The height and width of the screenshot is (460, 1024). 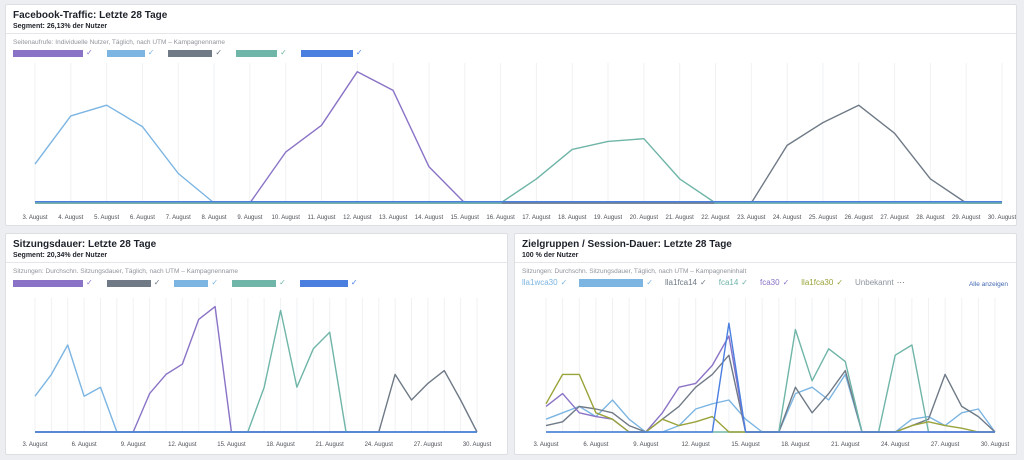 I want to click on x-tick-label: 8. August, so click(x=214, y=218).